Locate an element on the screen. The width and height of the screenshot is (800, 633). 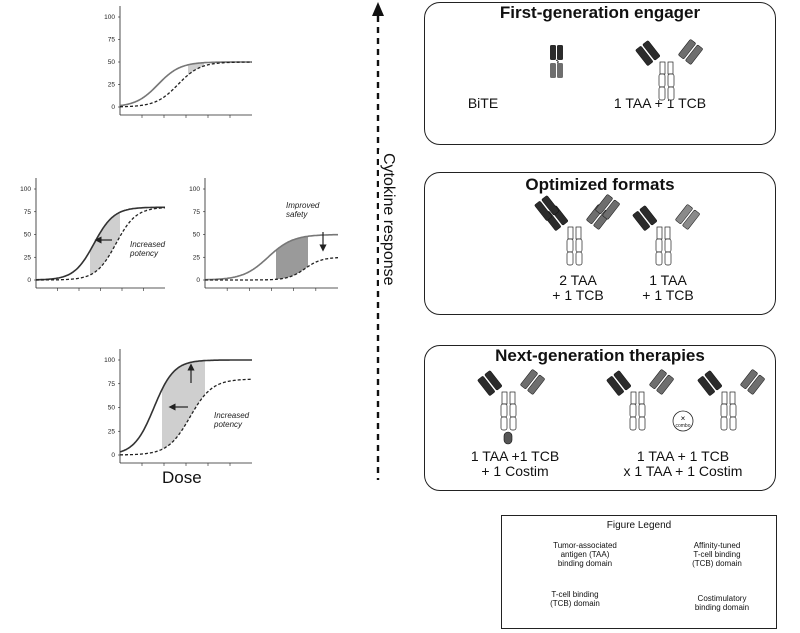
format-label-bite: BiTE is located at coordinates (483, 103).